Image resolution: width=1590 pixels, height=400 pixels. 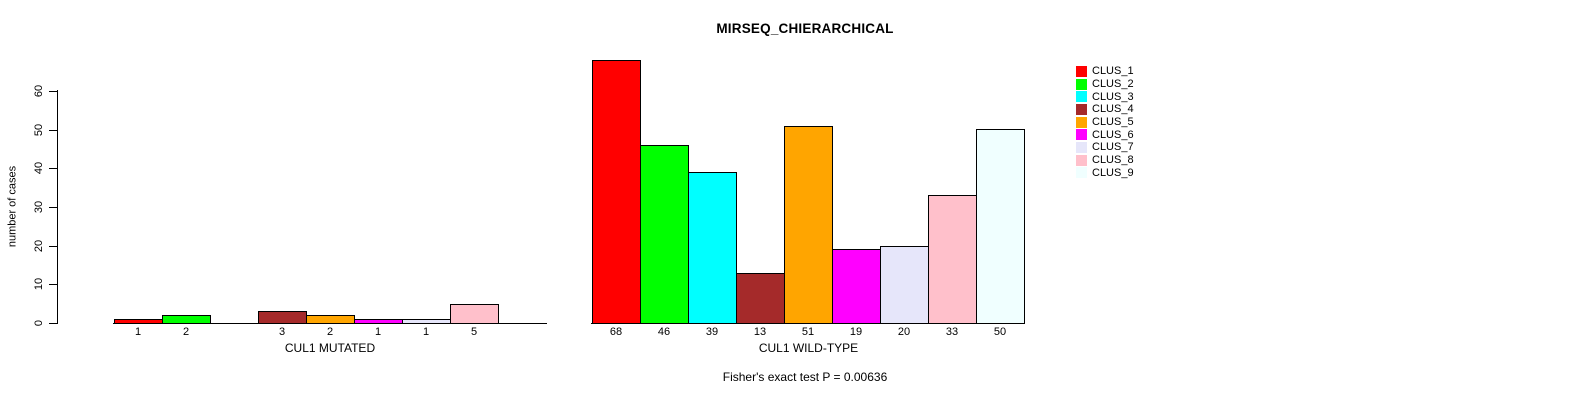 What do you see at coordinates (805, 28) in the screenshot?
I see `chart-title: MIRSEQ_CHIERARCHICAL` at bounding box center [805, 28].